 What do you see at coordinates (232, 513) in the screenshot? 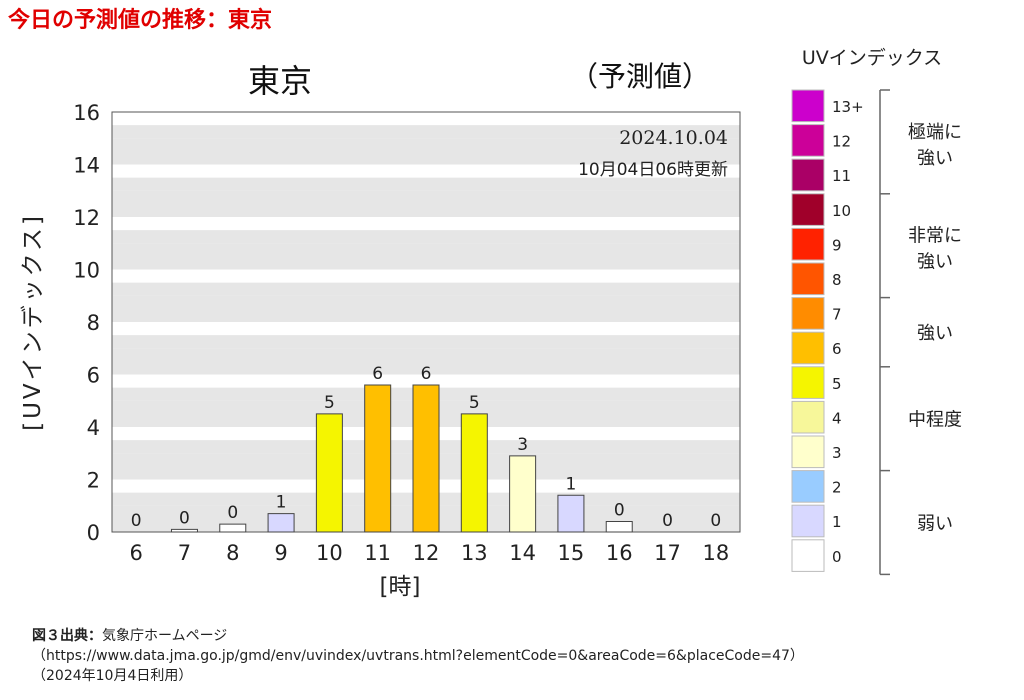
I see `bar-label-8: 0` at bounding box center [232, 513].